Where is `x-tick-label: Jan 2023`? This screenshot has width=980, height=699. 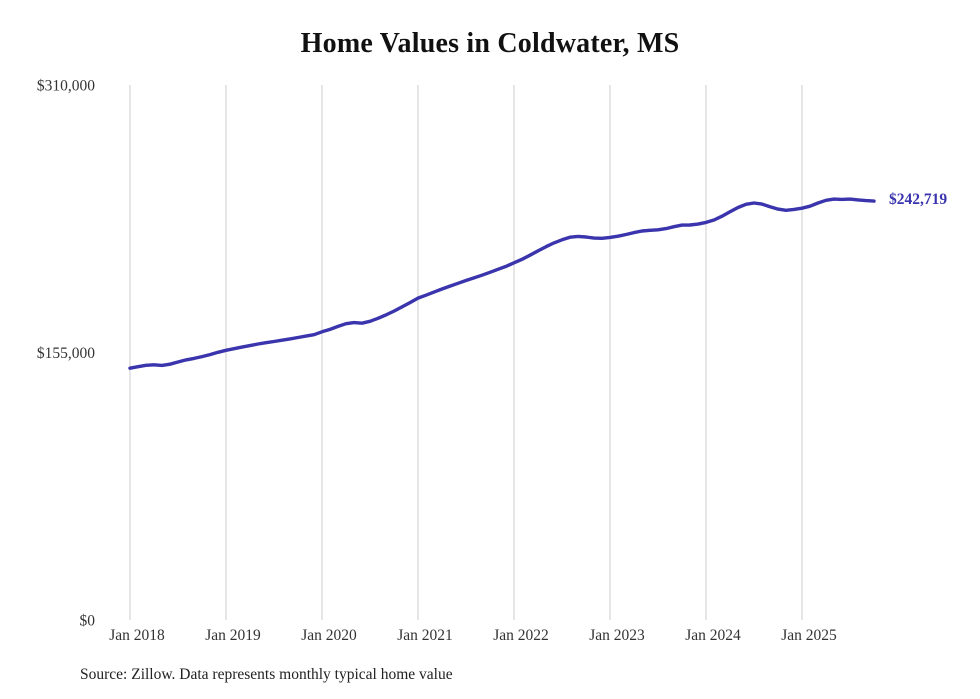 x-tick-label: Jan 2023 is located at coordinates (617, 635).